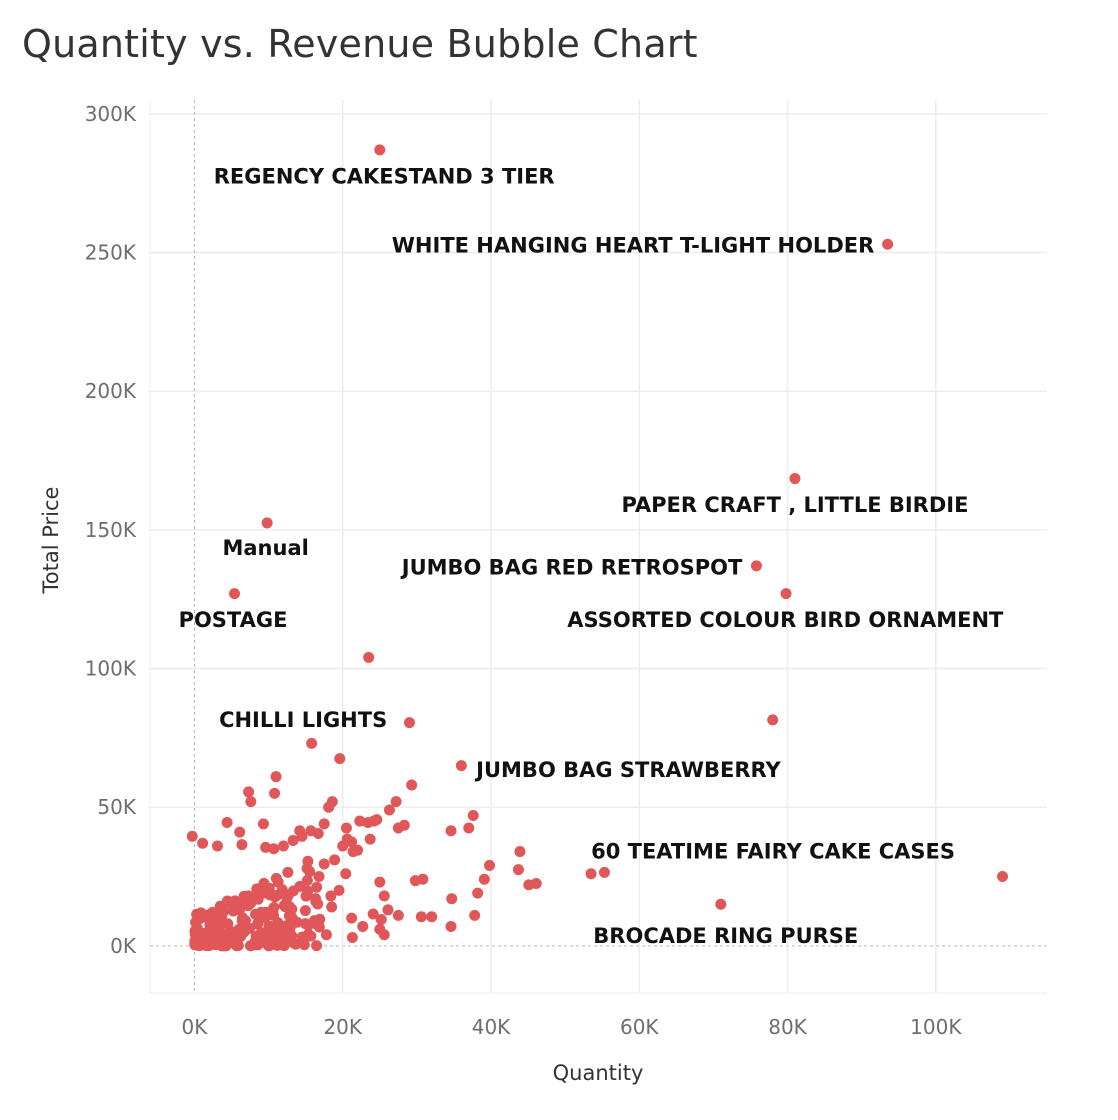 This screenshot has width=1118, height=1120. Describe the element at coordinates (303, 720) in the screenshot. I see `point-label: CHILLI LIGHTS` at that location.